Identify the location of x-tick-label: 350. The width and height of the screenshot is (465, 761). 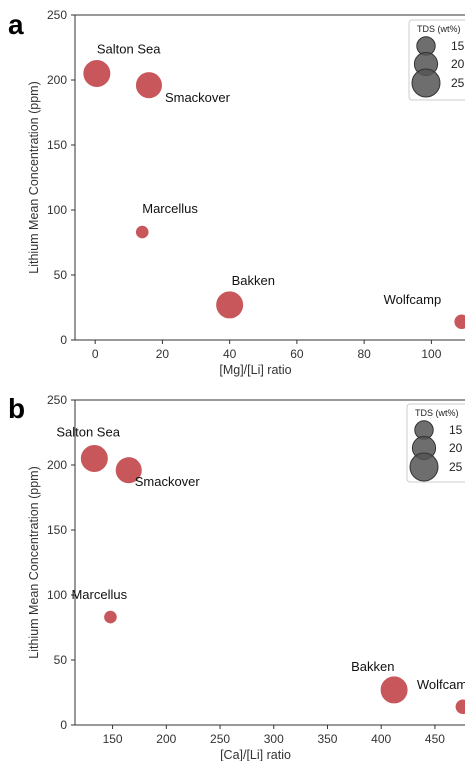
(327, 739).